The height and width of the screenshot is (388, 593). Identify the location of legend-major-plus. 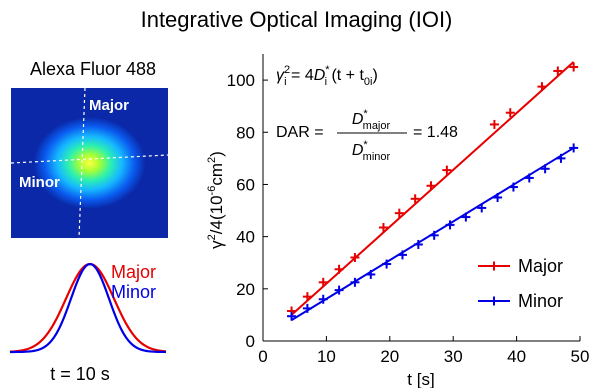
(494, 266).